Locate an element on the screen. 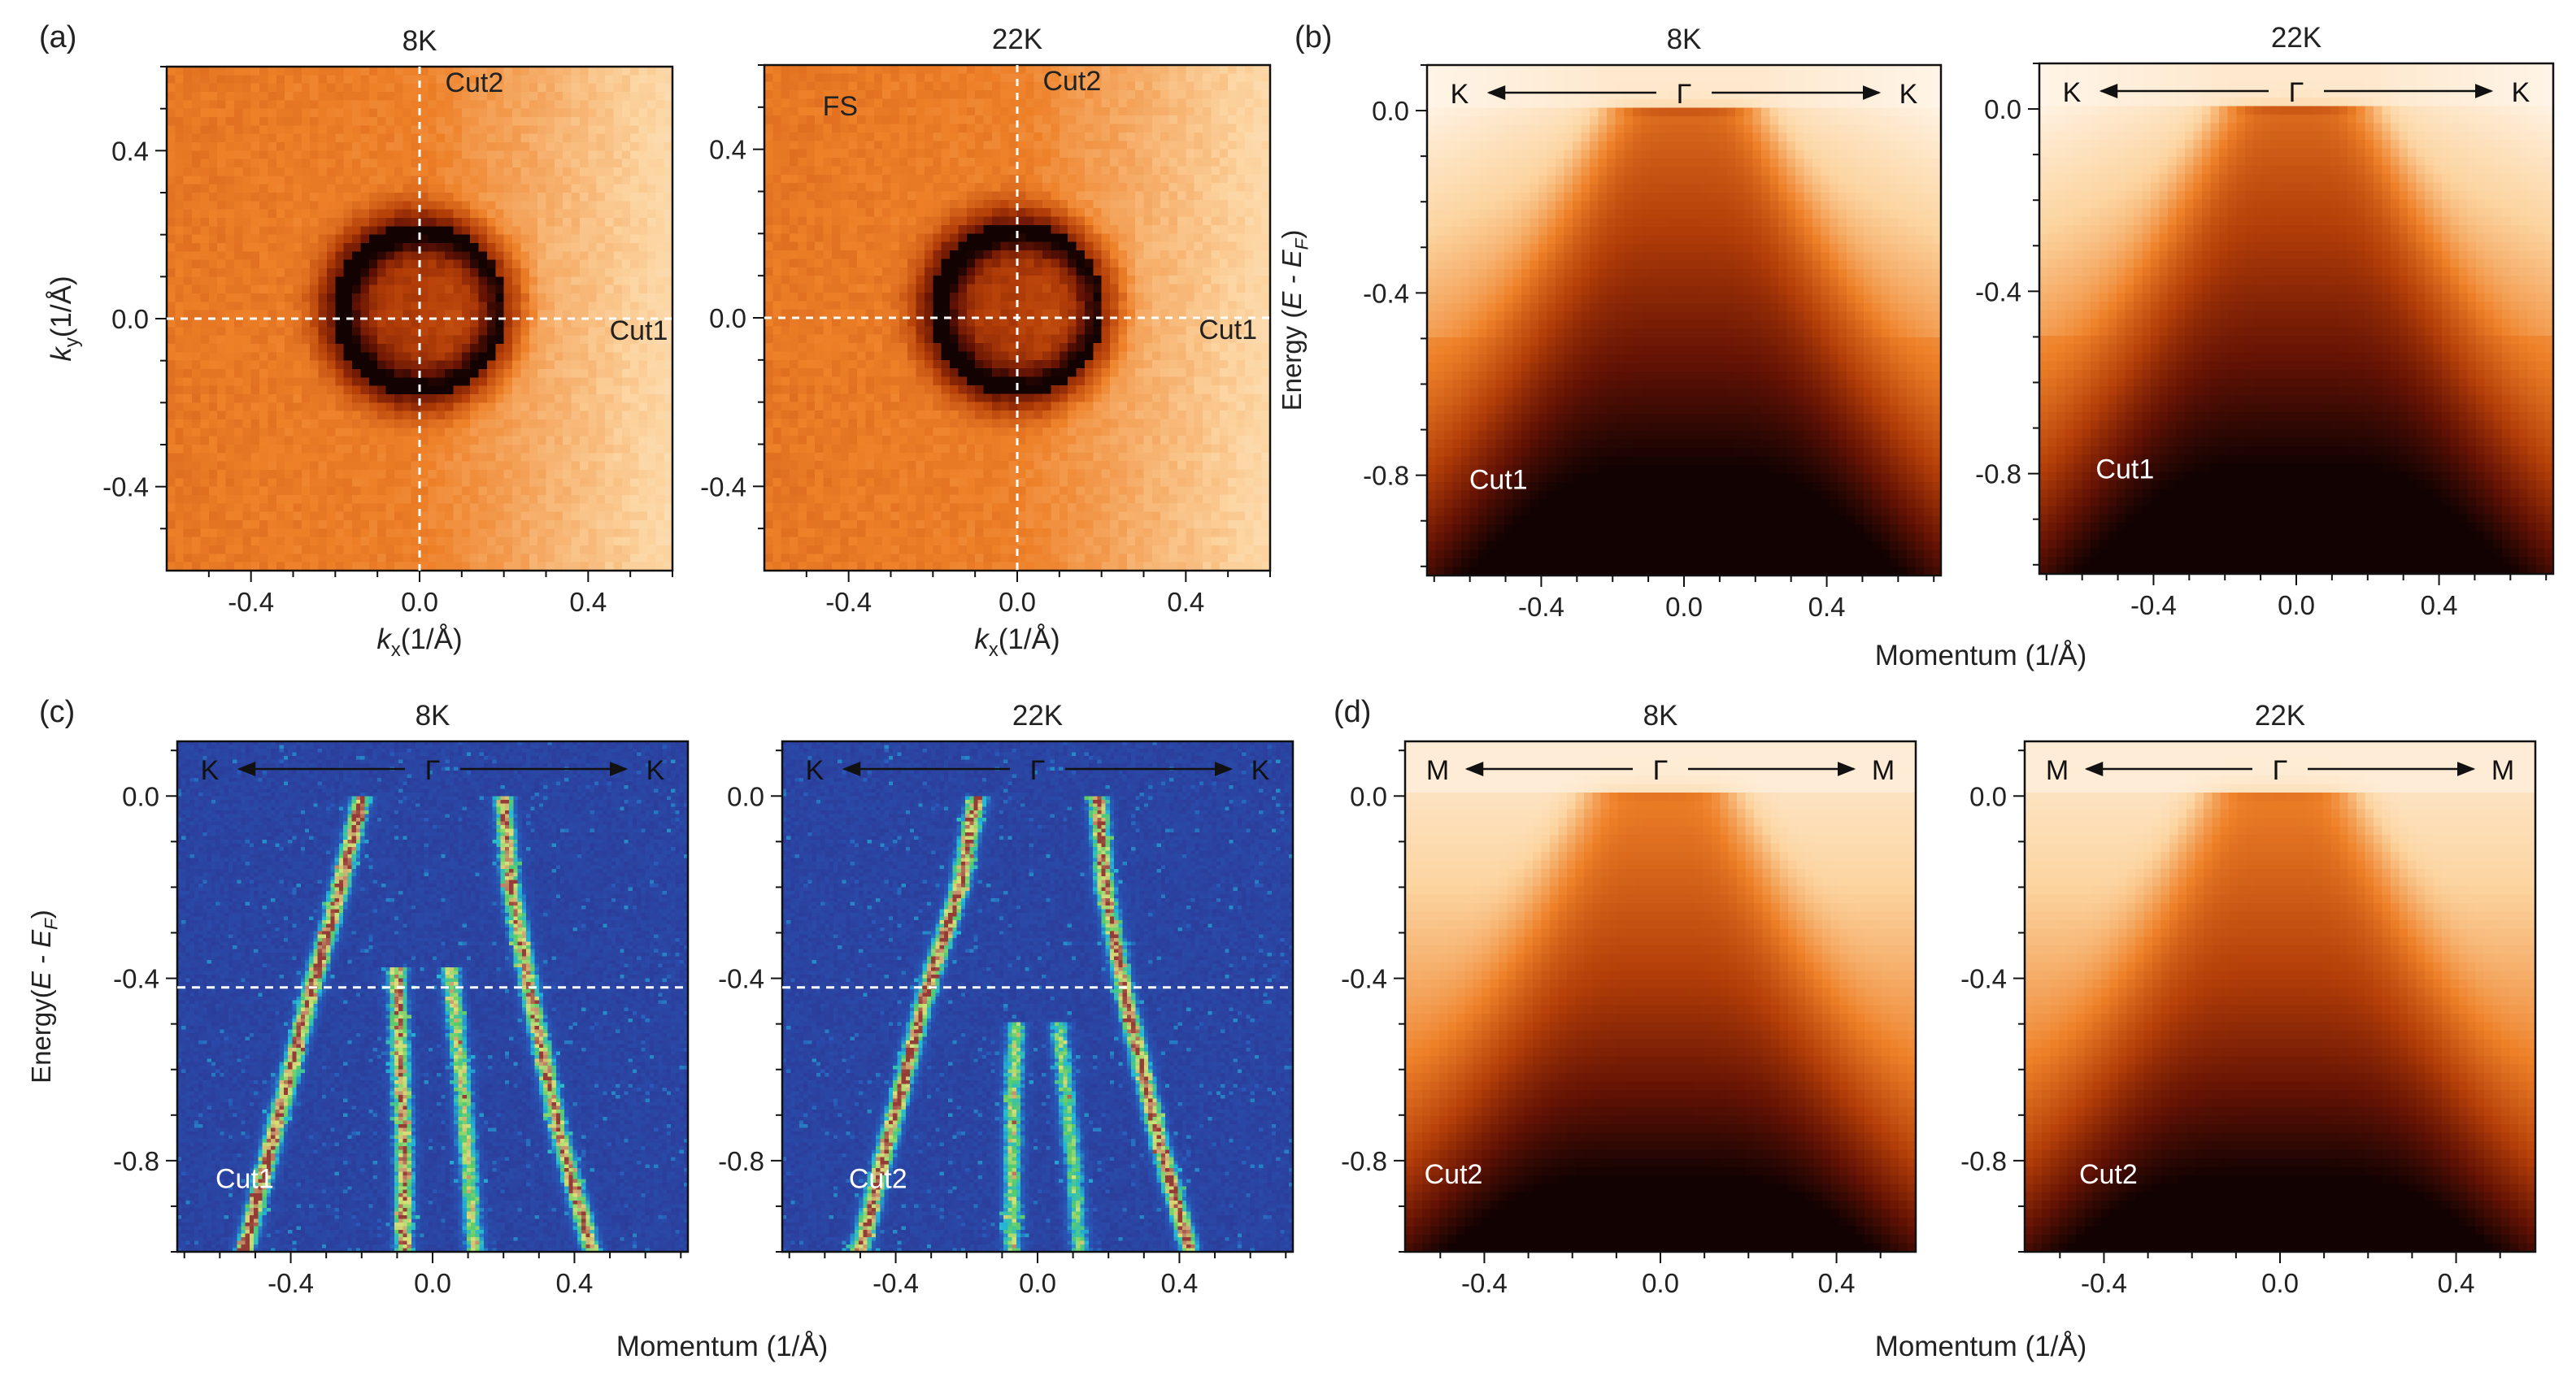  annotation-fs: FS is located at coordinates (840, 106).